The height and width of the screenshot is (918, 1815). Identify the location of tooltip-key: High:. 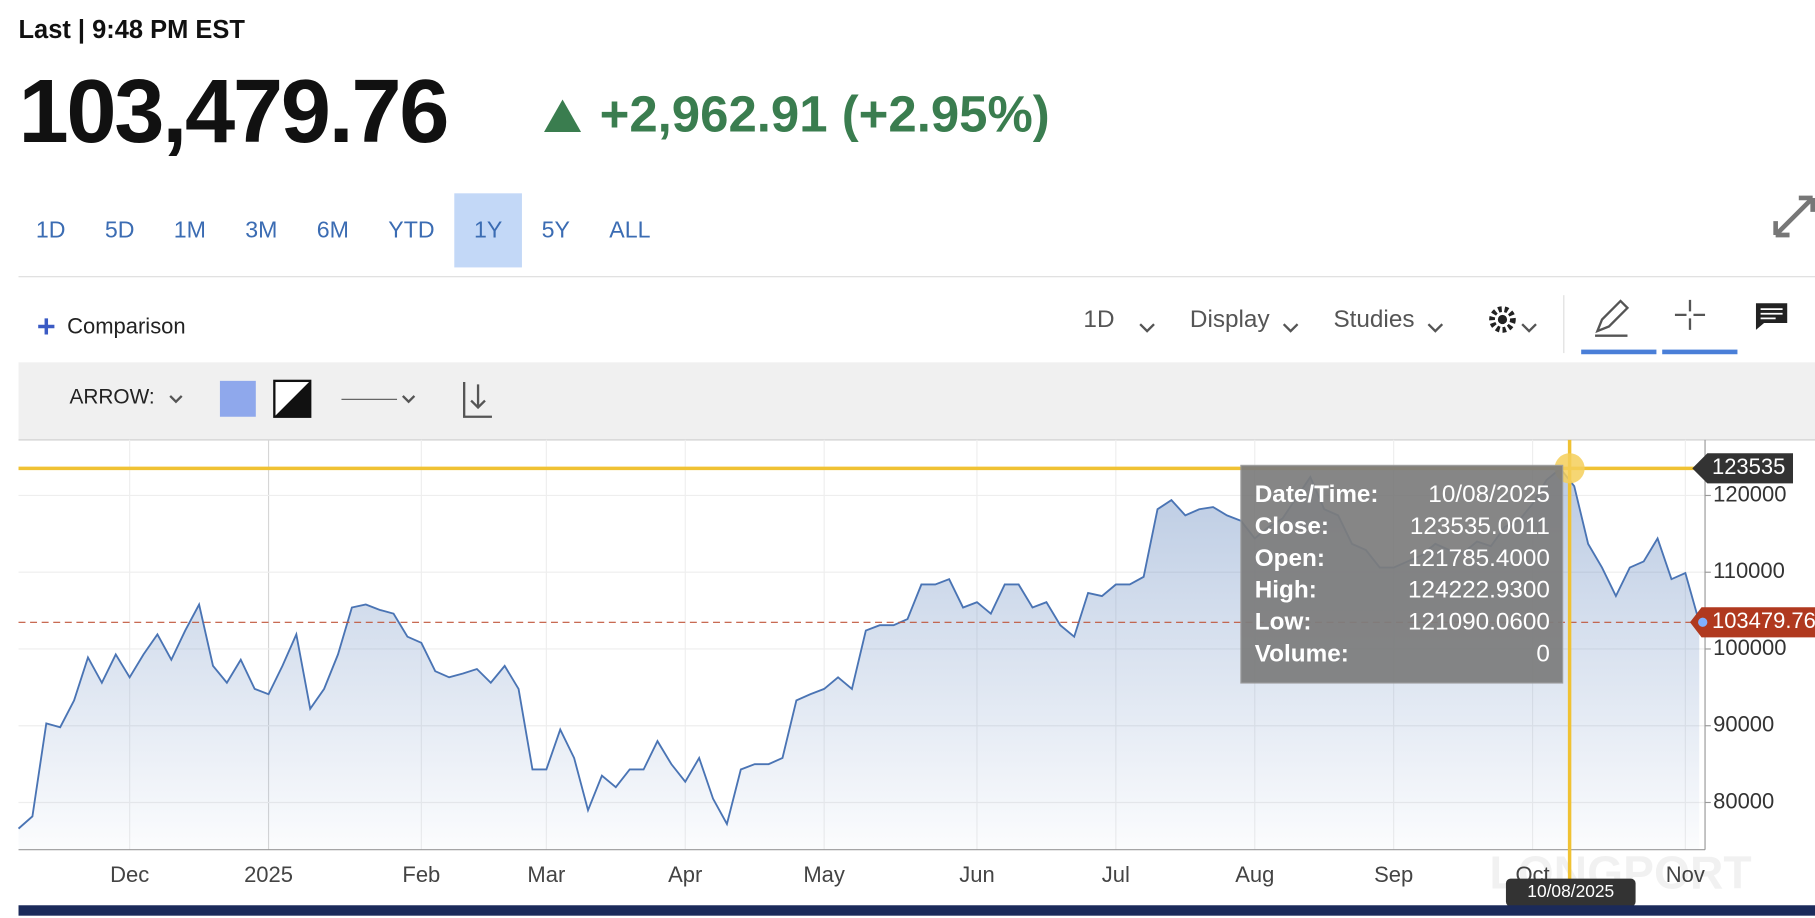
(1286, 590).